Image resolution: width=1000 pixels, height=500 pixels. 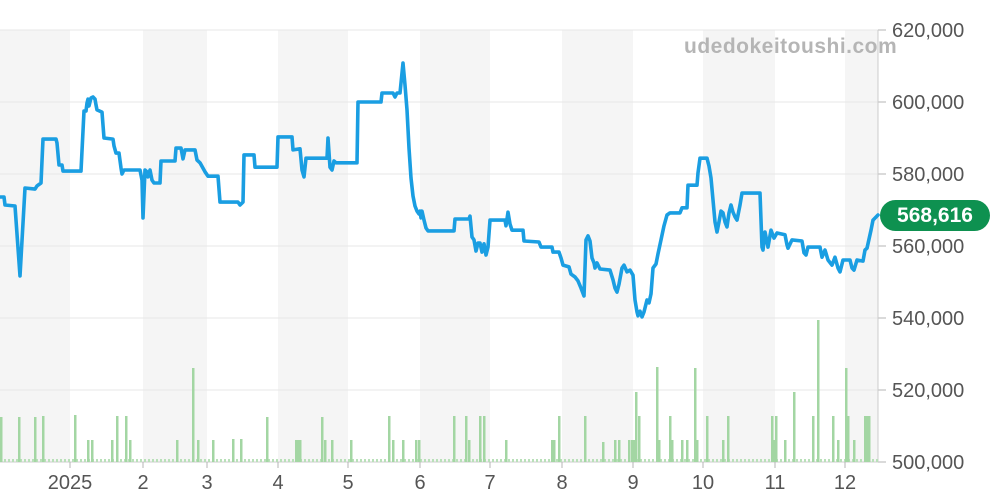 What do you see at coordinates (928, 31) in the screenshot?
I see `y-axis-label: 620,000` at bounding box center [928, 31].